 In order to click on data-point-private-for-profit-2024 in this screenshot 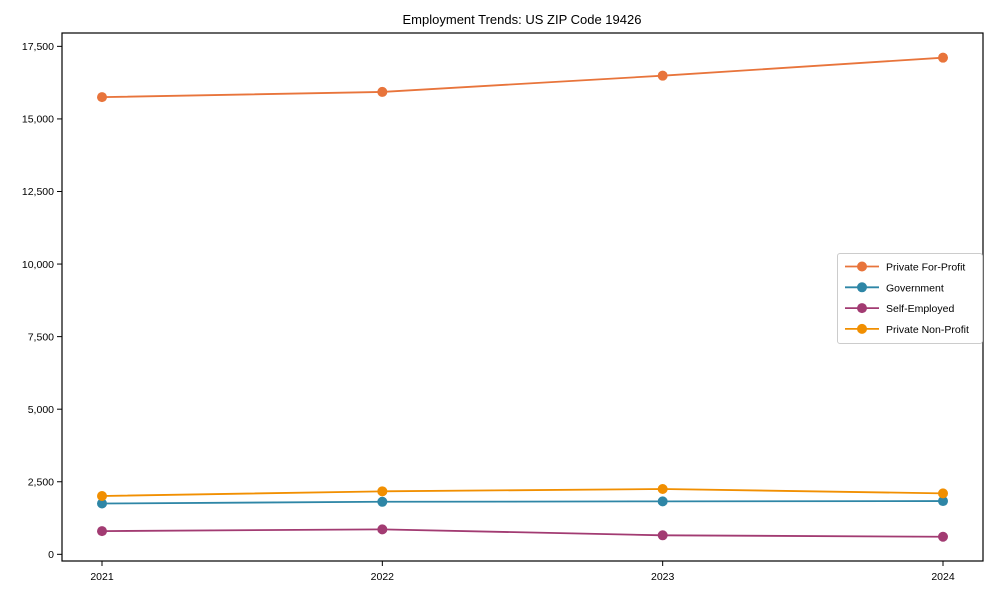, I will do `click(943, 57)`.